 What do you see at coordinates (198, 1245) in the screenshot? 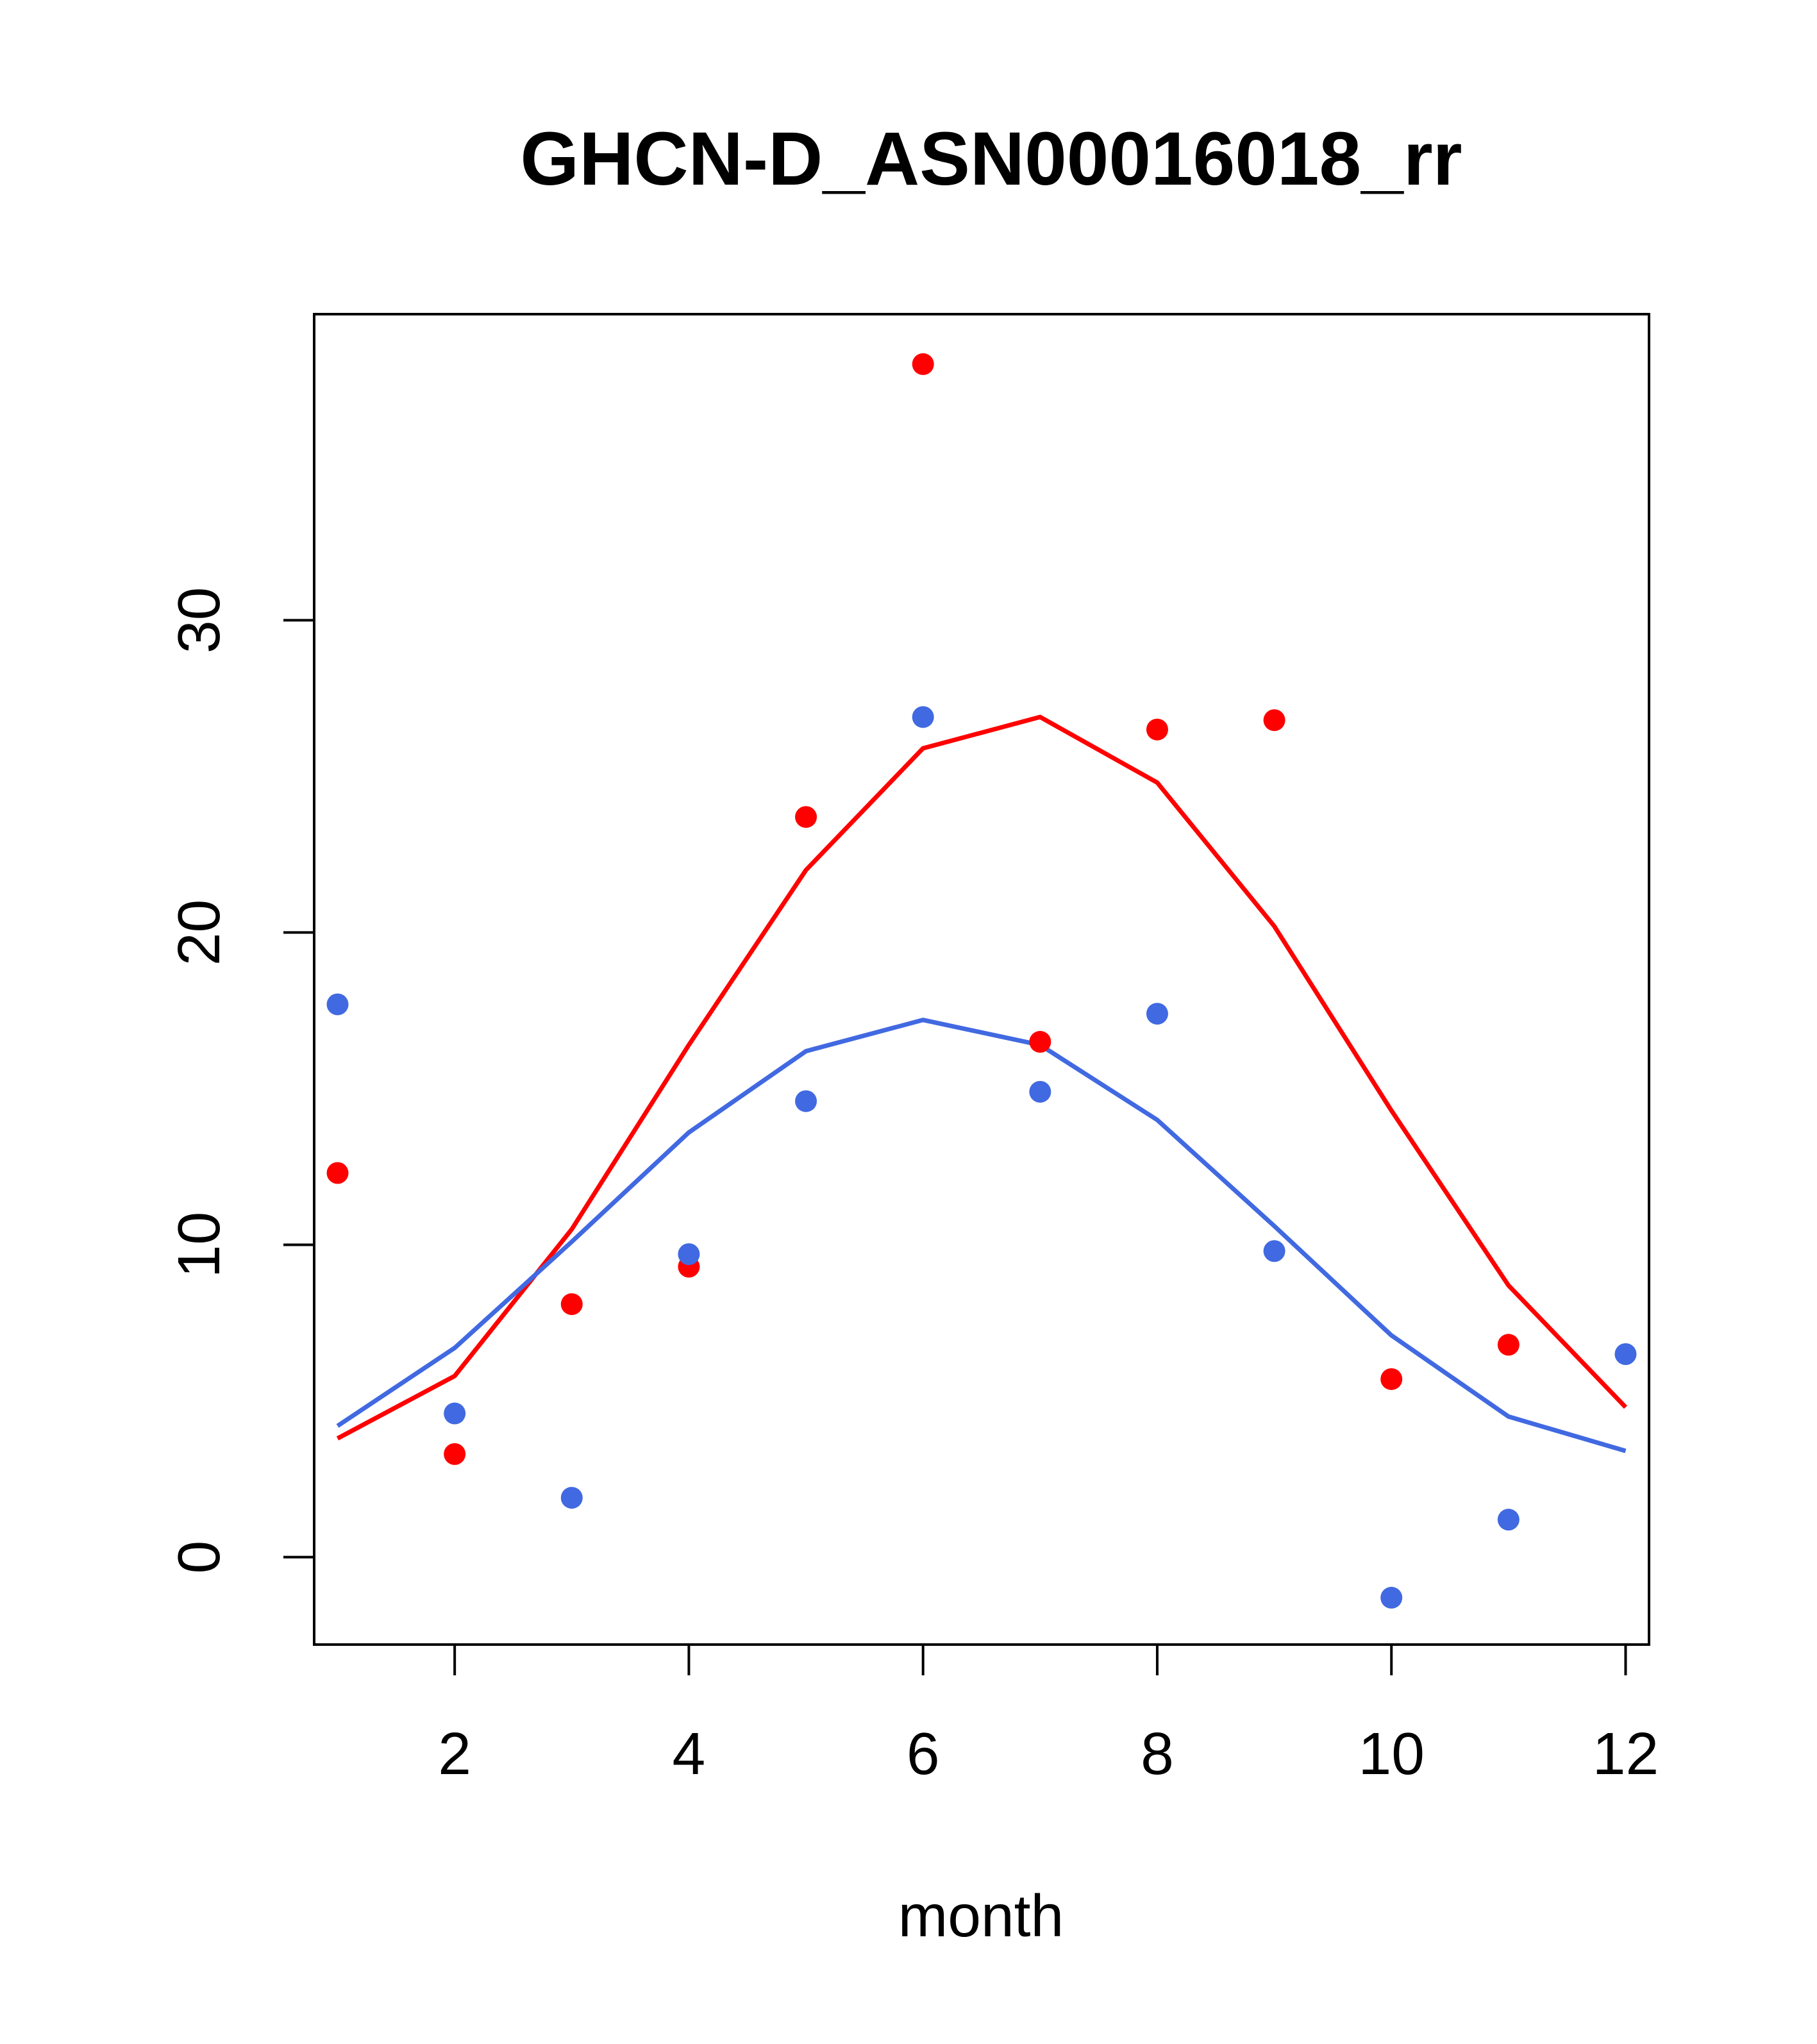
I see `y-tick-label: 10` at bounding box center [198, 1245].